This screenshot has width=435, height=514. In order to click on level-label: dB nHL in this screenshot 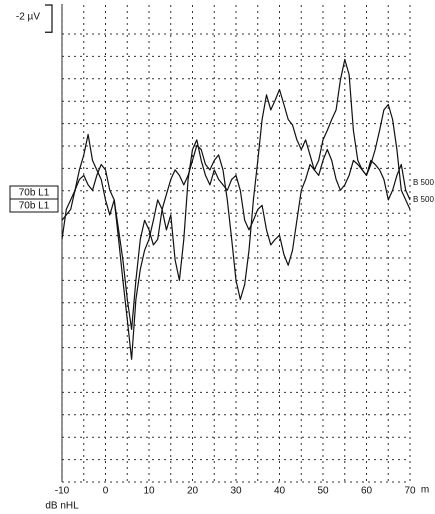, I will do `click(62, 506)`.